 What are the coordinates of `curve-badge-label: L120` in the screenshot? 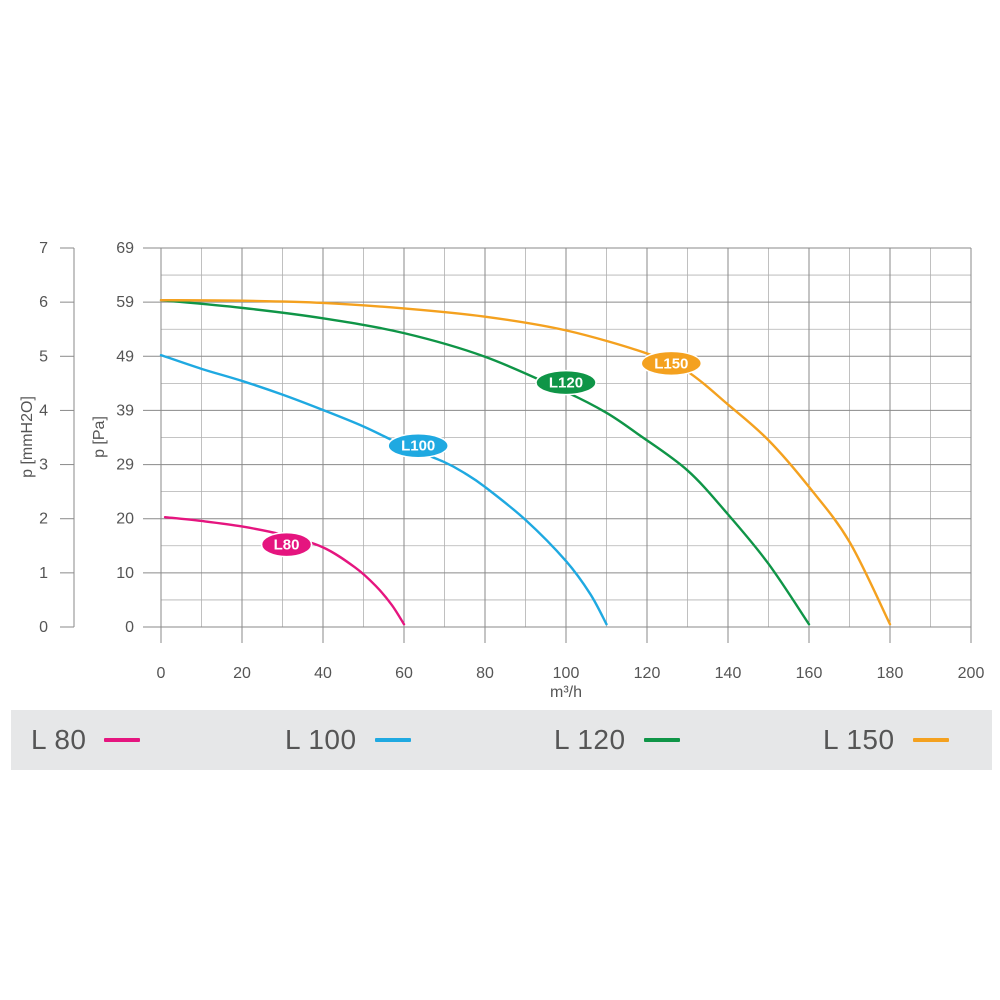 It's located at (566, 383).